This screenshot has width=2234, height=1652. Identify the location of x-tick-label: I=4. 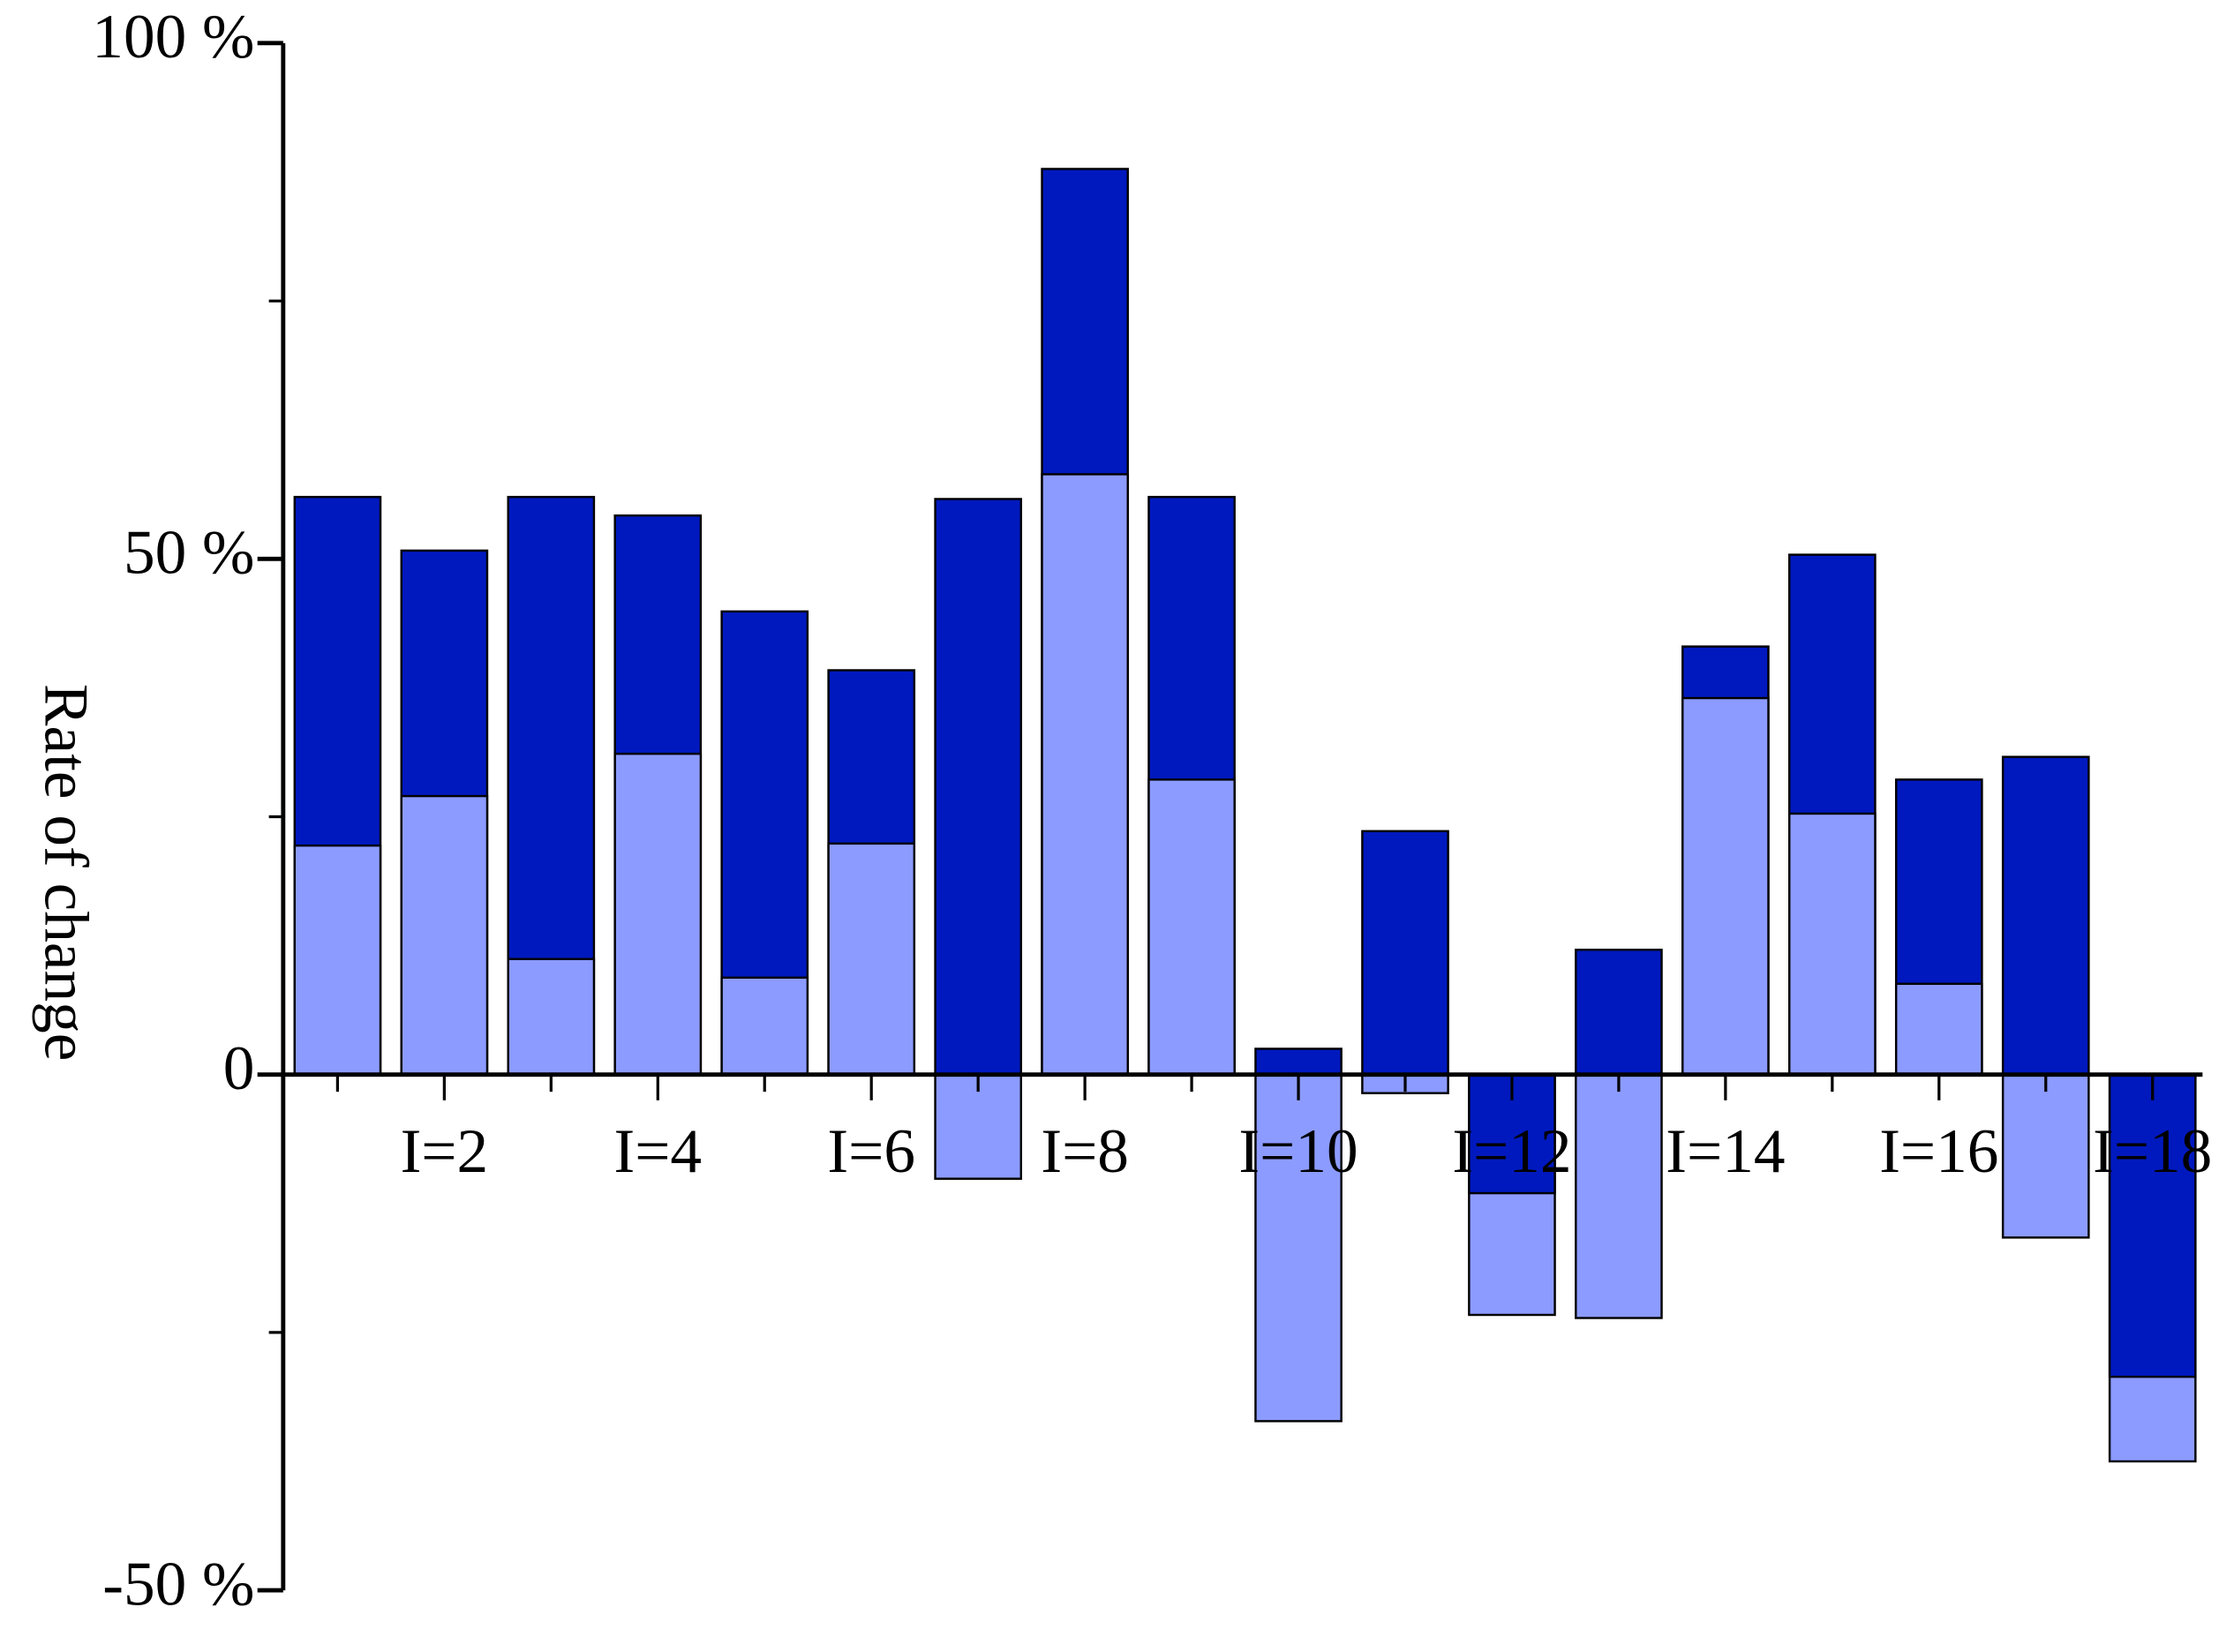
(658, 1151).